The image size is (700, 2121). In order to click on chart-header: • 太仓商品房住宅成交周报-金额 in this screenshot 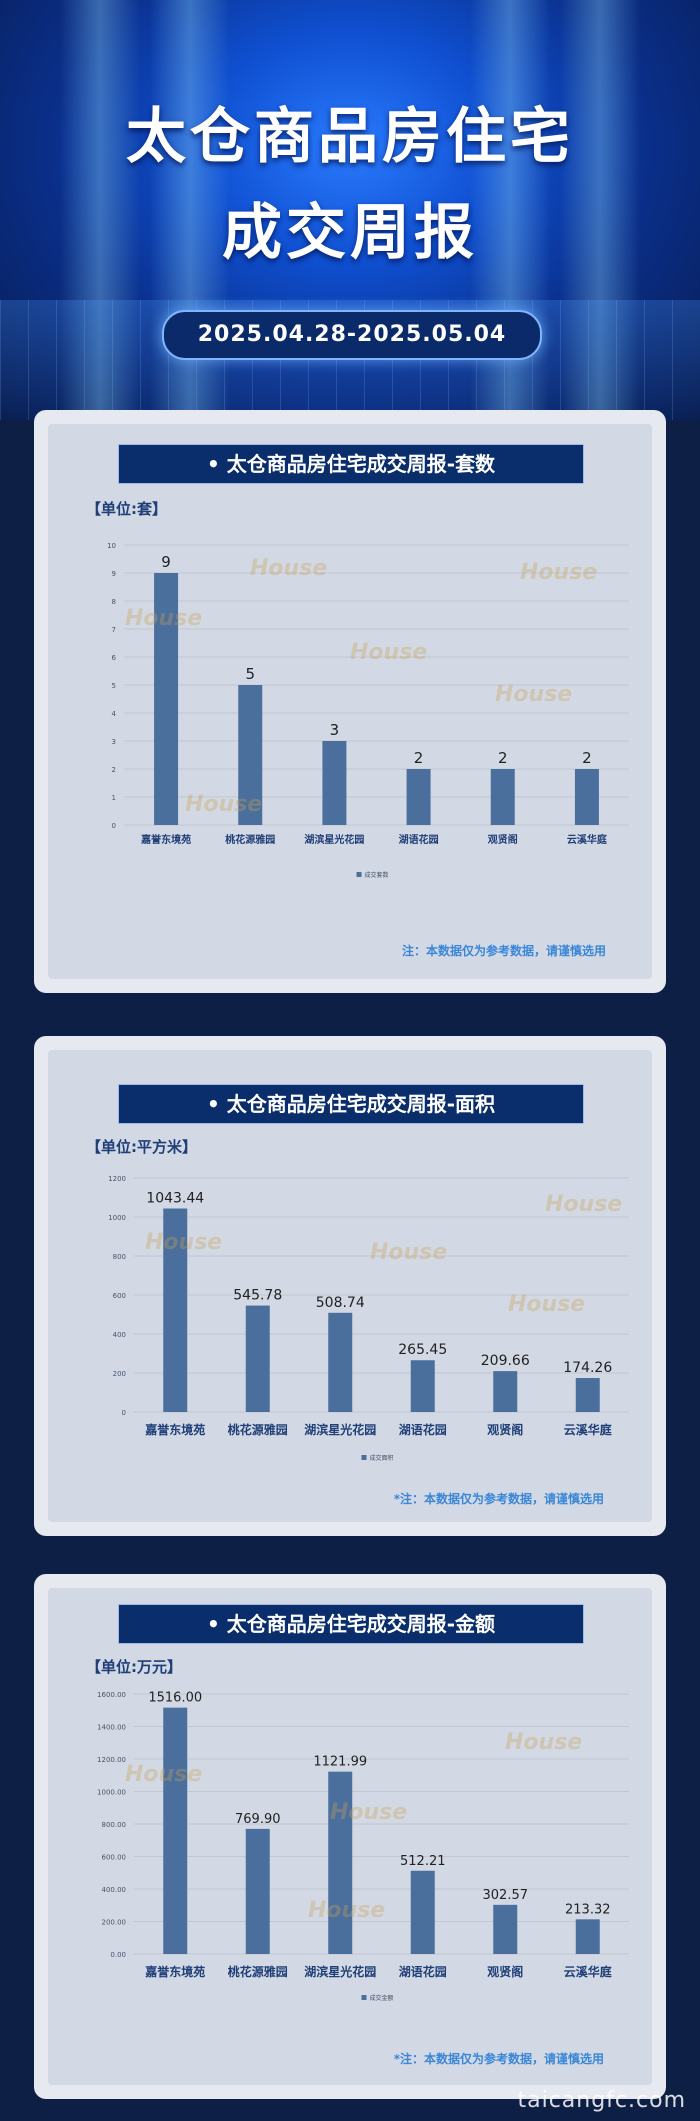, I will do `click(351, 1624)`.